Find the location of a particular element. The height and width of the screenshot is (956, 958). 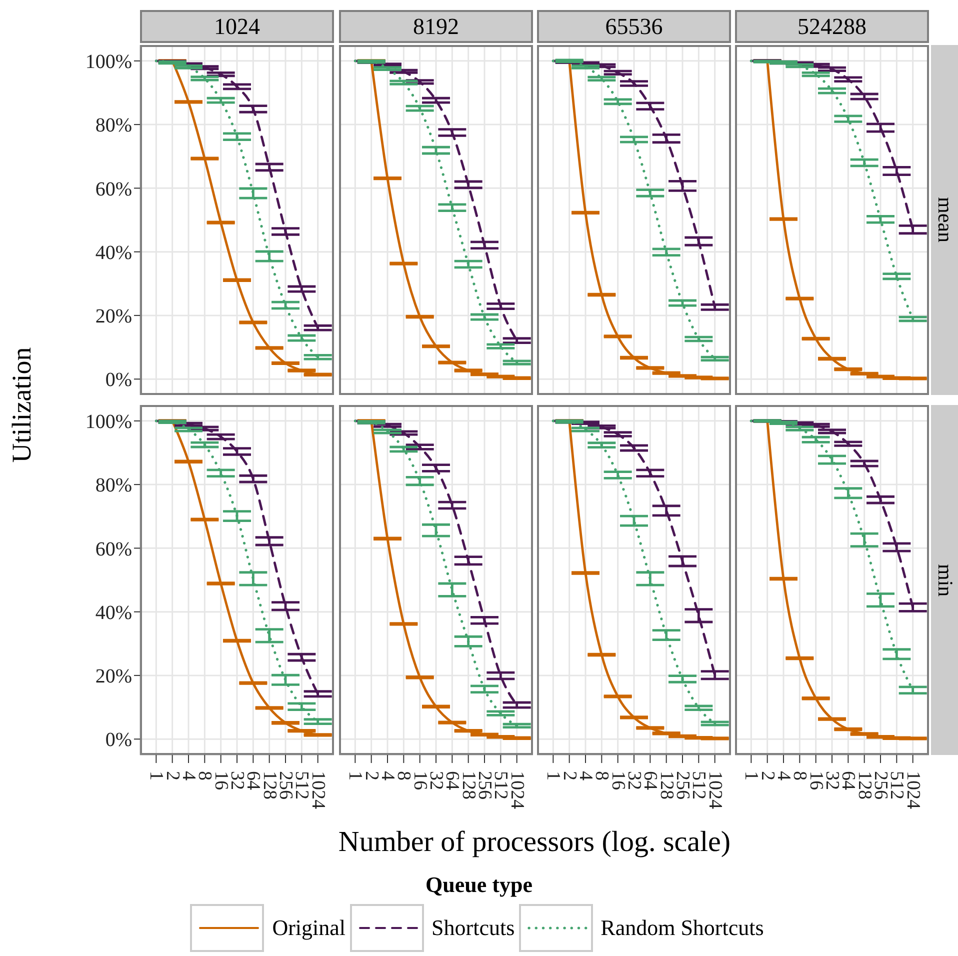

x-axis-title: Number of processors (log. scale) is located at coordinates (534, 842).